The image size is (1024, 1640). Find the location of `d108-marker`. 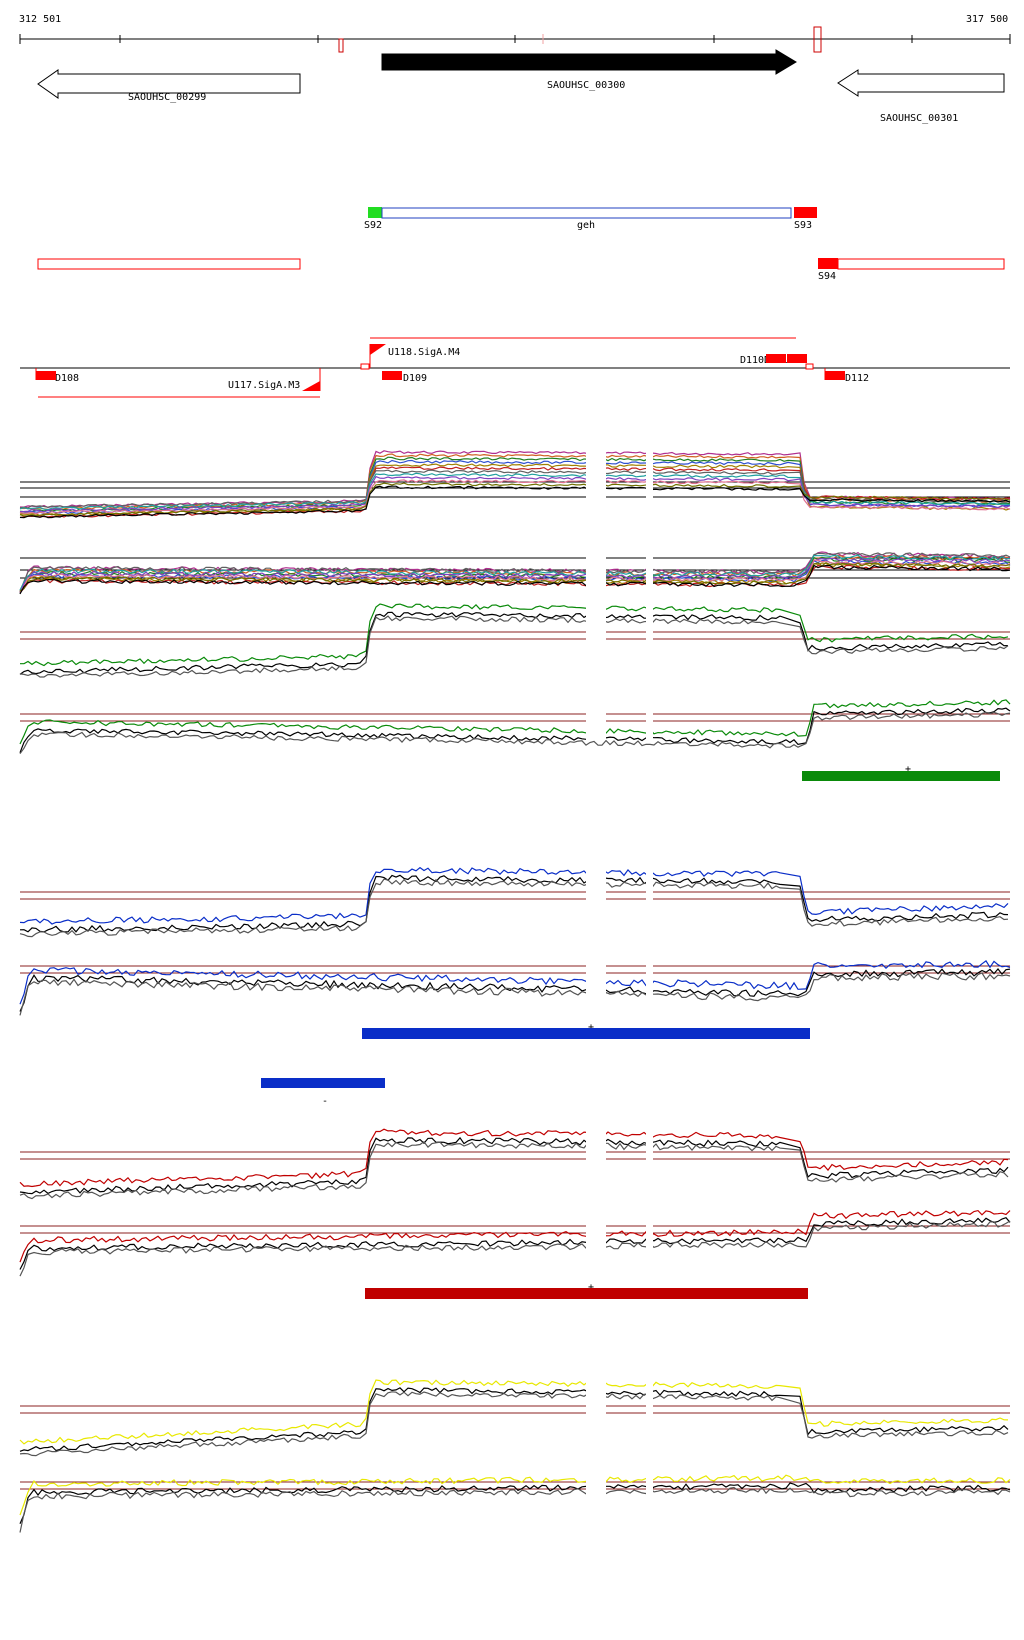

d108-marker is located at coordinates (46, 375).